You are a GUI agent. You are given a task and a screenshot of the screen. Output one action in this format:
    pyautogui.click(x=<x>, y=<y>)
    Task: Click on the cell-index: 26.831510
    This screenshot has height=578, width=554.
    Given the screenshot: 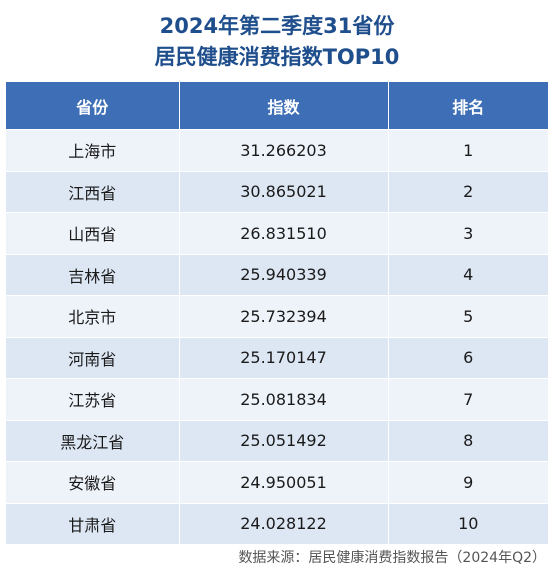 What is the action you would take?
    pyautogui.click(x=284, y=233)
    